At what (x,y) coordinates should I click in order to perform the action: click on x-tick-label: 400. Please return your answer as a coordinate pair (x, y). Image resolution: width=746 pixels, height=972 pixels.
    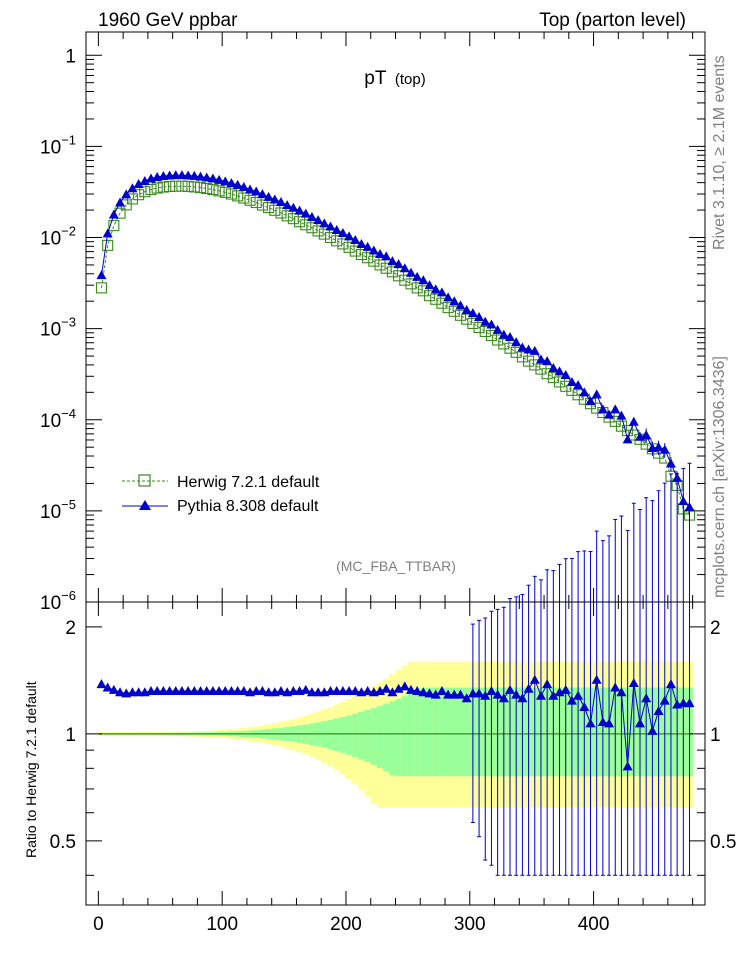
    Looking at the image, I should click on (594, 924).